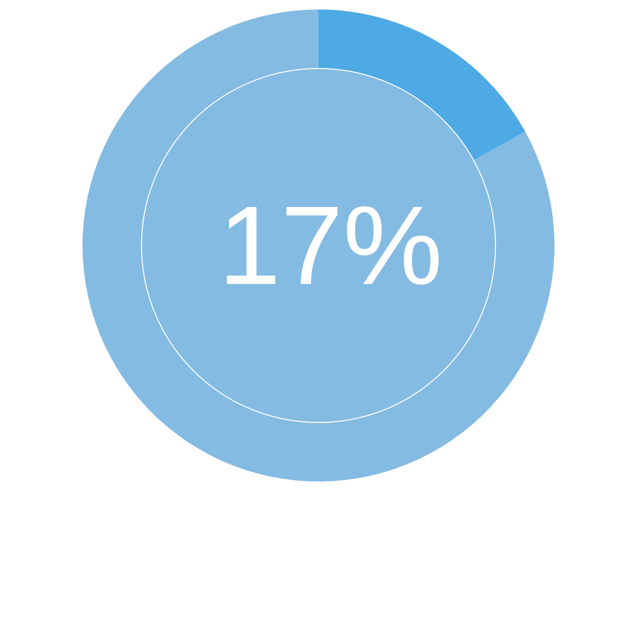  I want to click on text: 17%, so click(330, 245).